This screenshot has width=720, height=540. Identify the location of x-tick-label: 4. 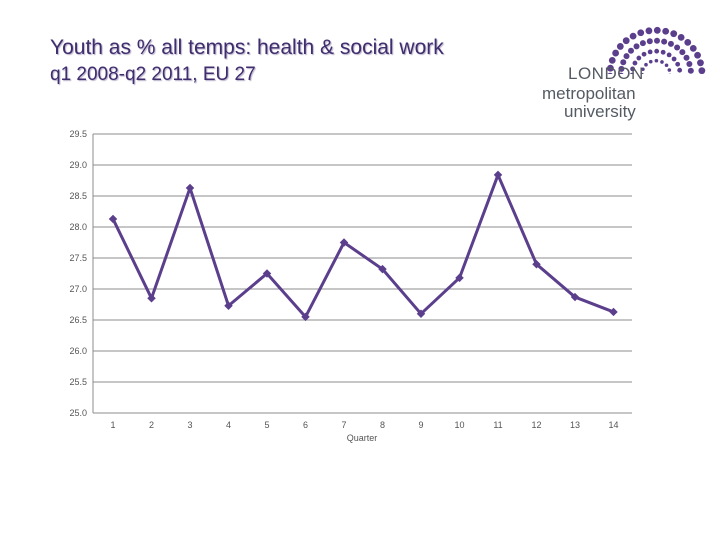
(228, 425).